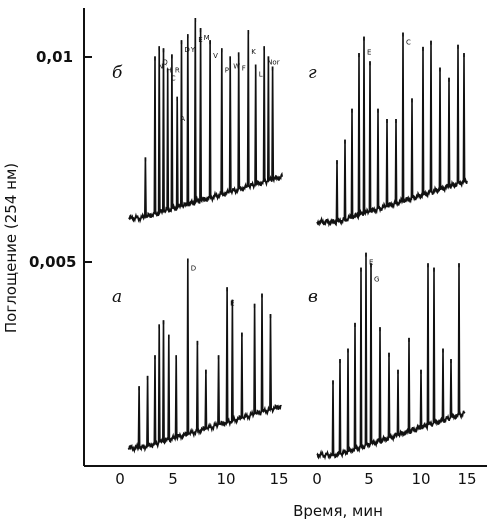  I want to click on peak-label: A, so click(182, 119).